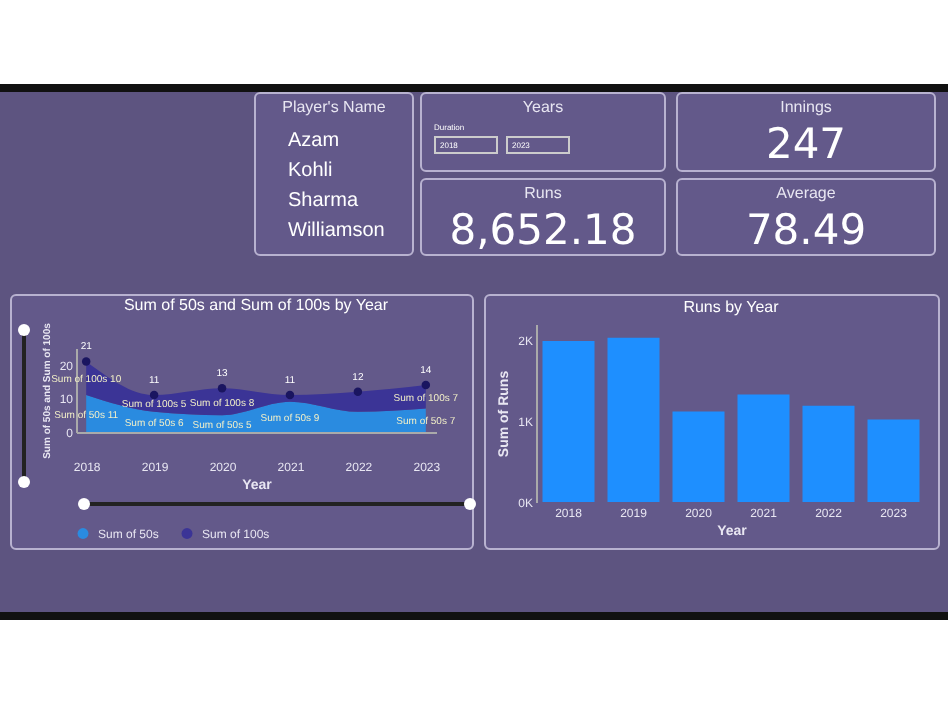 This screenshot has width=948, height=710. Describe the element at coordinates (256, 305) in the screenshot. I see `chart-title: Sum of 50s and Sum of 100s by Year` at that location.